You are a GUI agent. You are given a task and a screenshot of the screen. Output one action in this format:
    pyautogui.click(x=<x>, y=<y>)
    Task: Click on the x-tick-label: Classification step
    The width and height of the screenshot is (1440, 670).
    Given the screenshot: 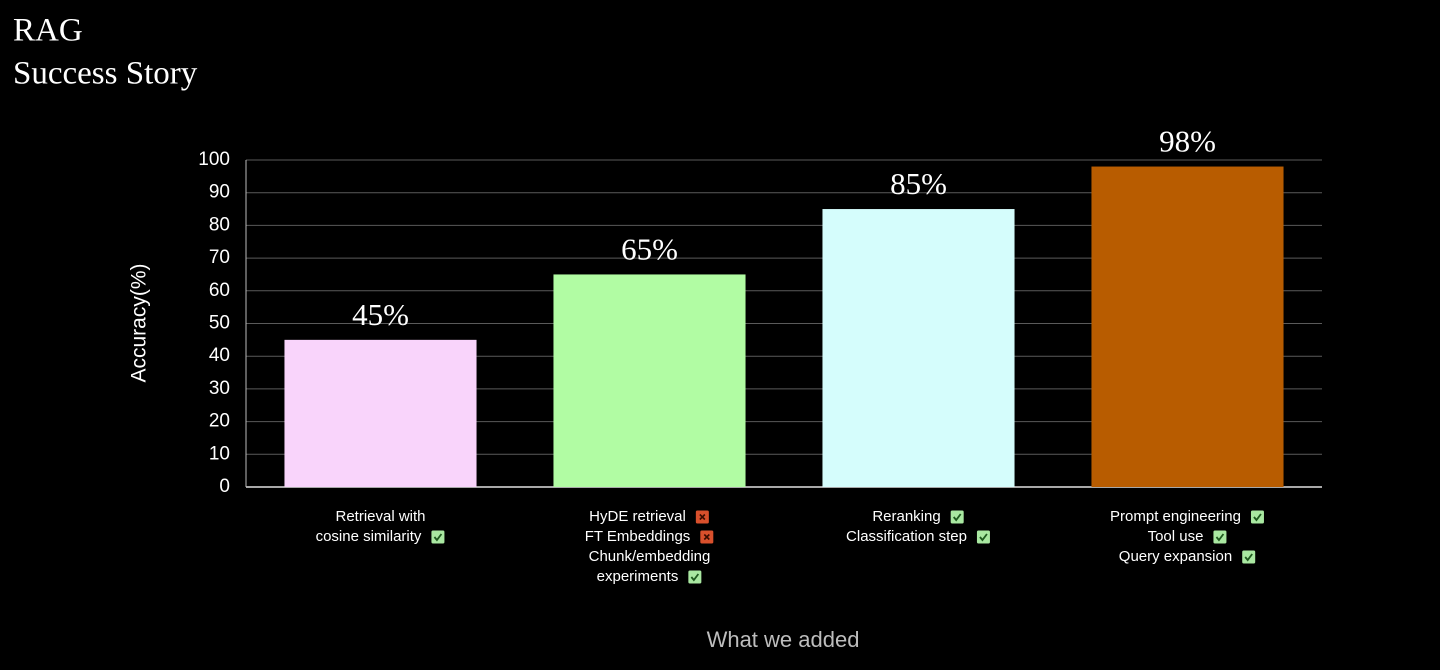 What is the action you would take?
    pyautogui.click(x=906, y=536)
    